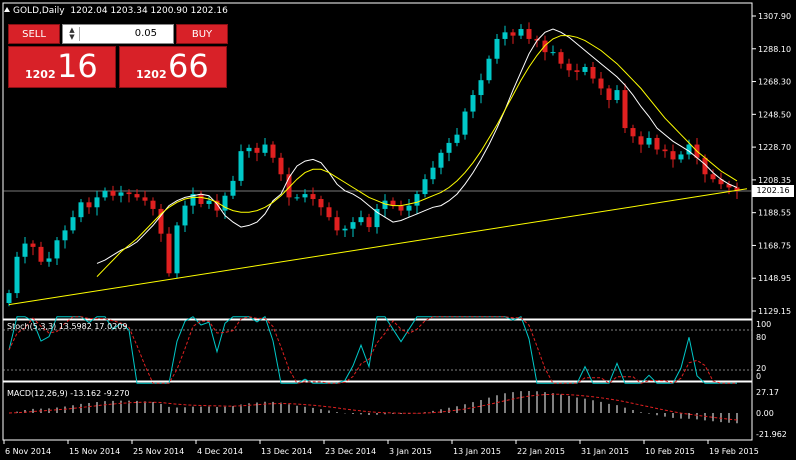 The width and height of the screenshot is (796, 460). I want to click on price-tick-label: 1168.75, so click(774, 245).